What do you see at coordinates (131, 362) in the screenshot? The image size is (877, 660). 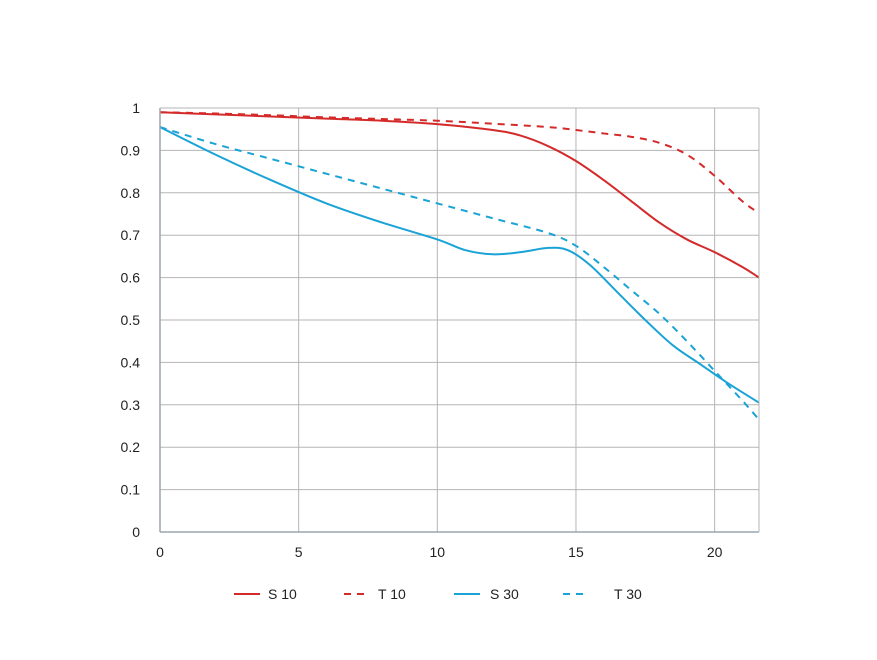 I see `y-tick-label: 0.4` at bounding box center [131, 362].